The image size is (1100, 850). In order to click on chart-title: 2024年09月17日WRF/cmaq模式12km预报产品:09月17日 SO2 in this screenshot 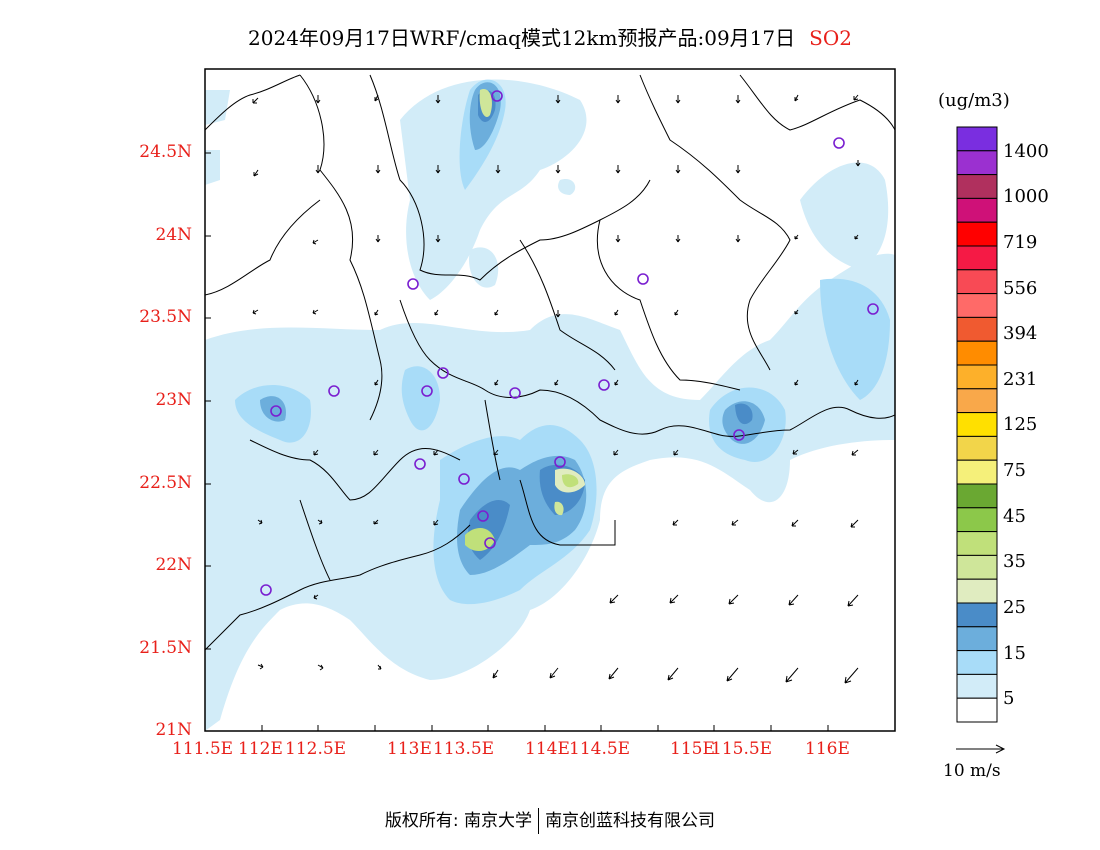, I will do `click(550, 36)`.